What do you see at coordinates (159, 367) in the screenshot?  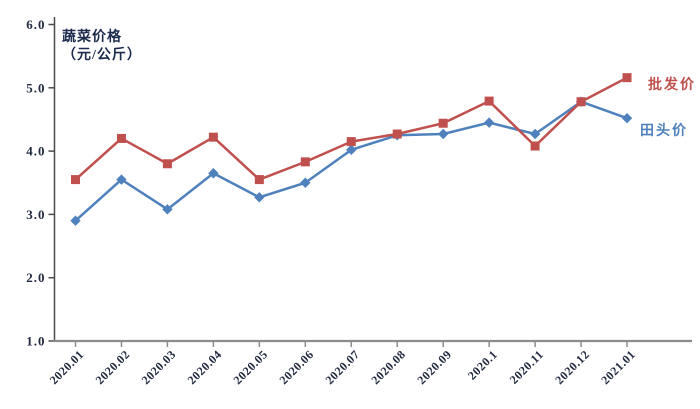 I see `x-tick-label: 2020.03` at bounding box center [159, 367].